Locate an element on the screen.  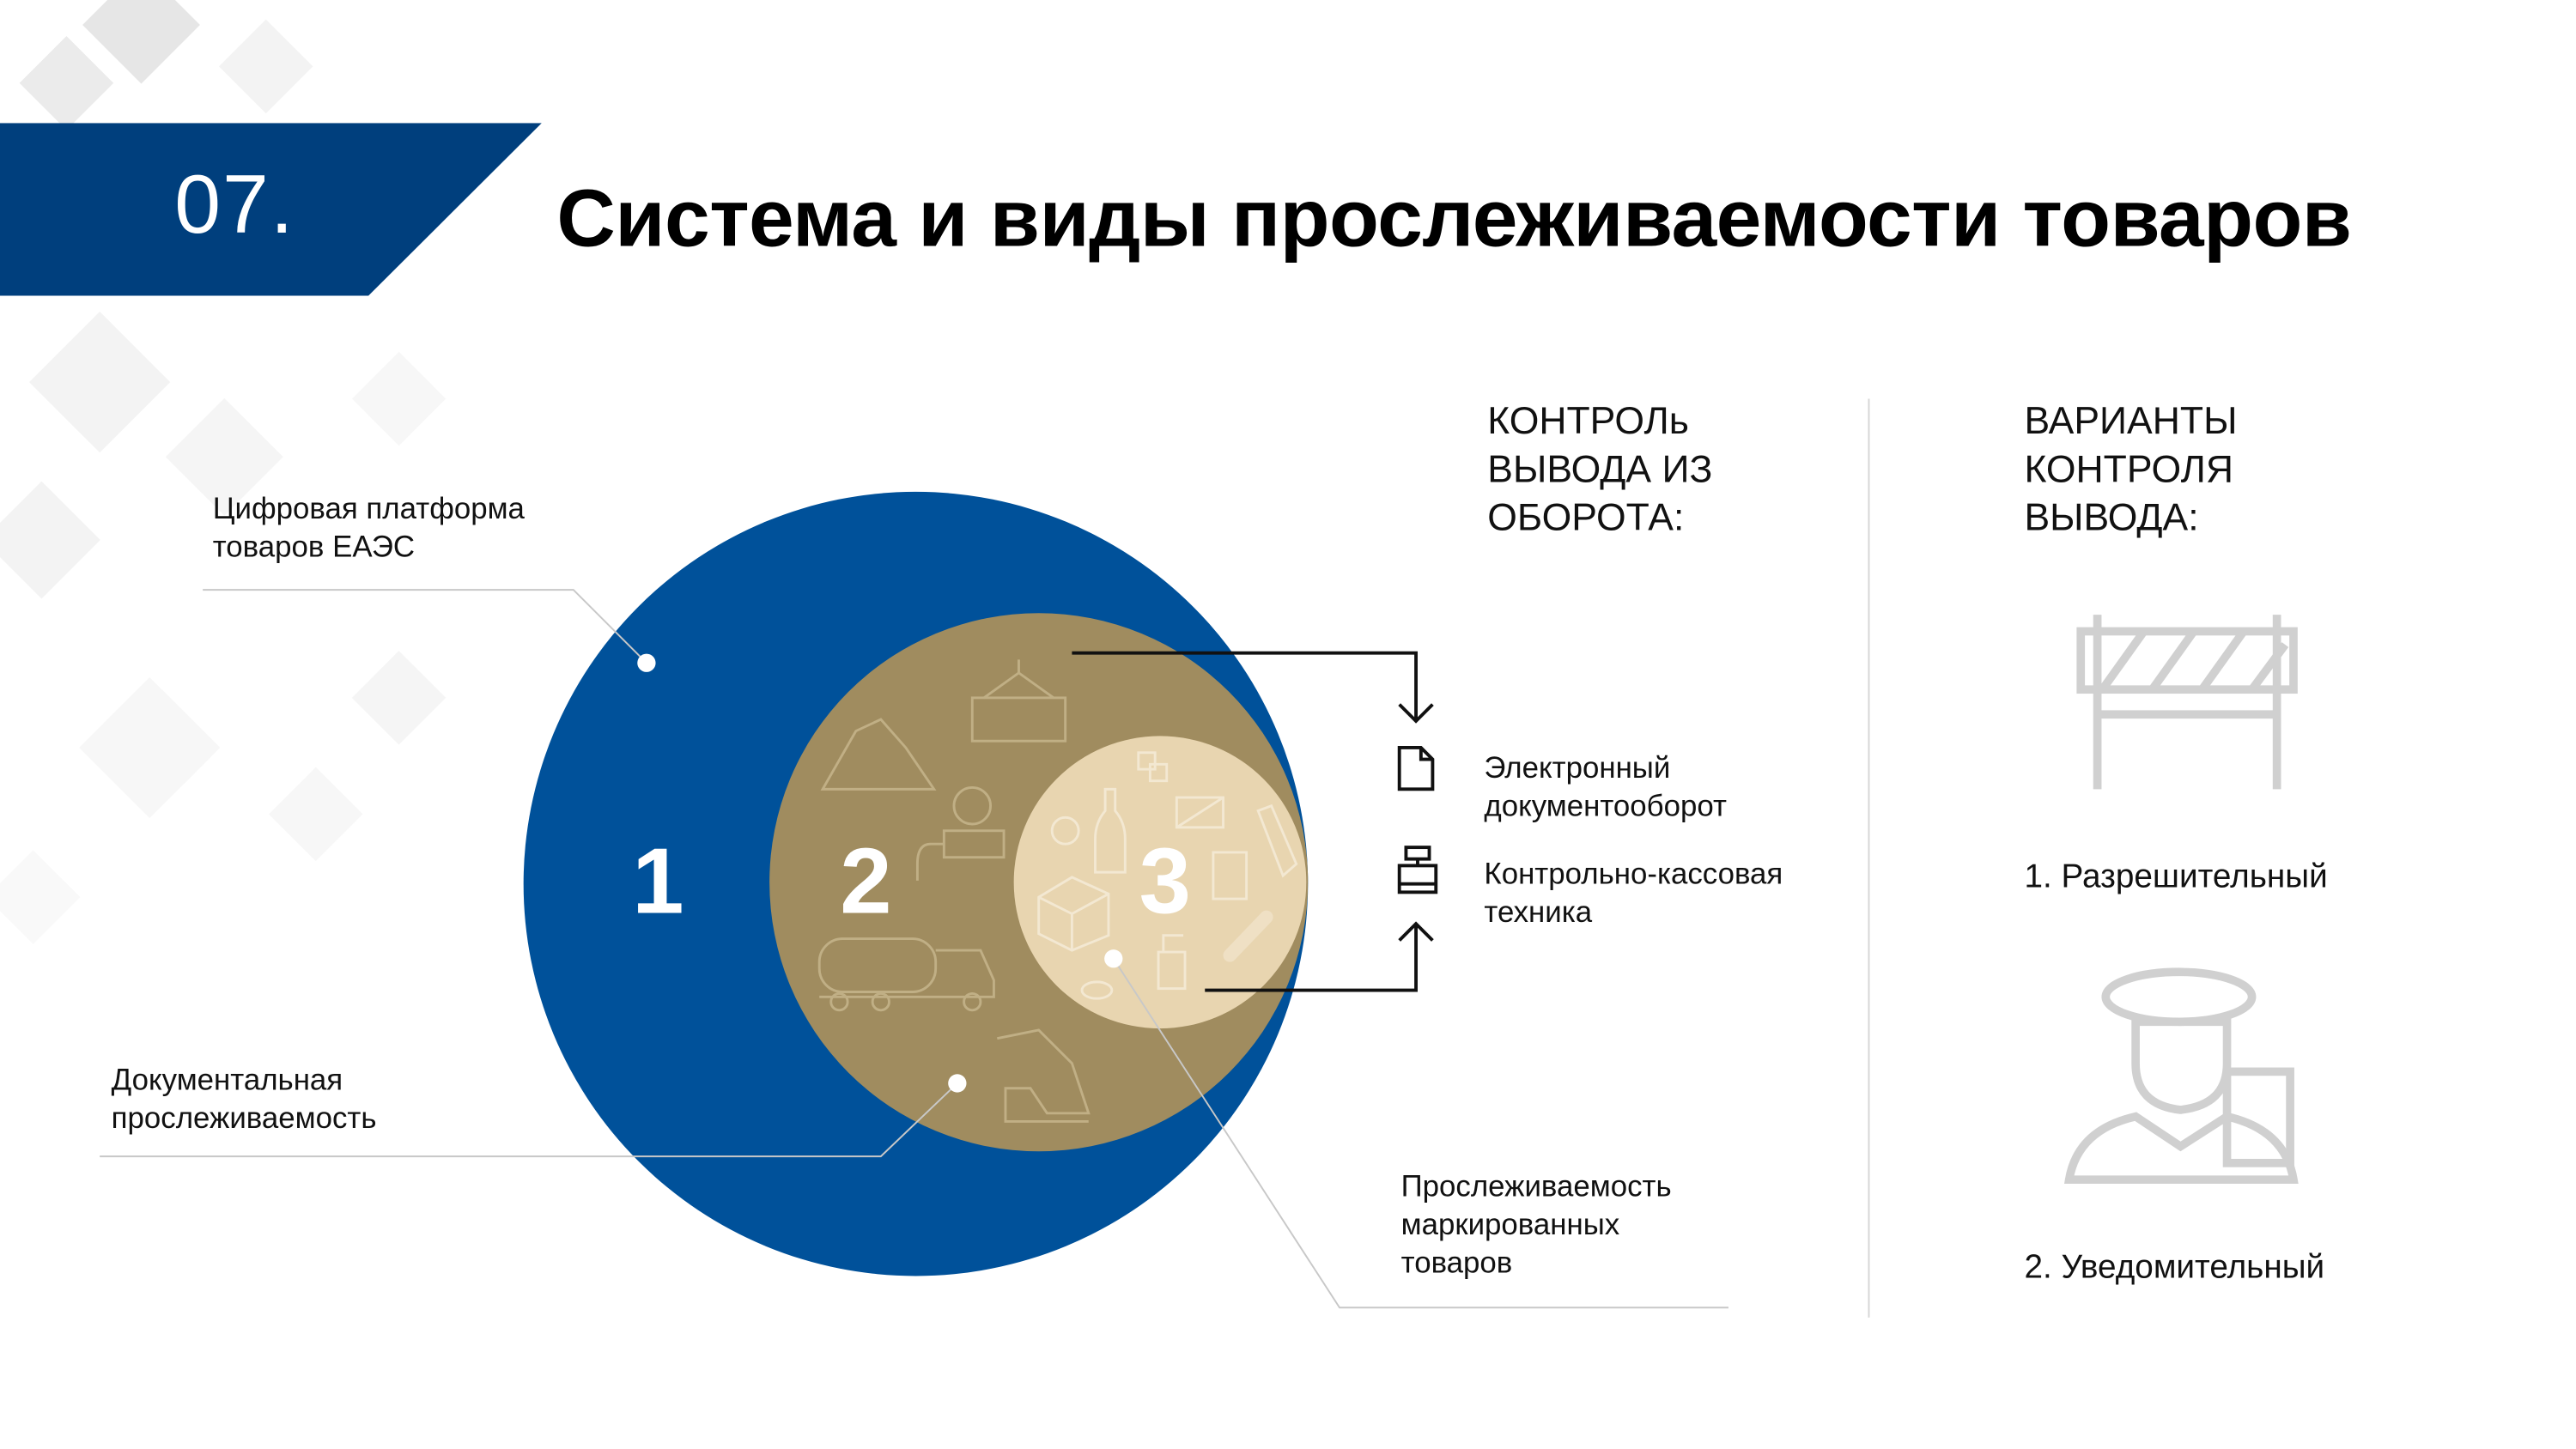
bottle-icon is located at coordinates (1111, 830).